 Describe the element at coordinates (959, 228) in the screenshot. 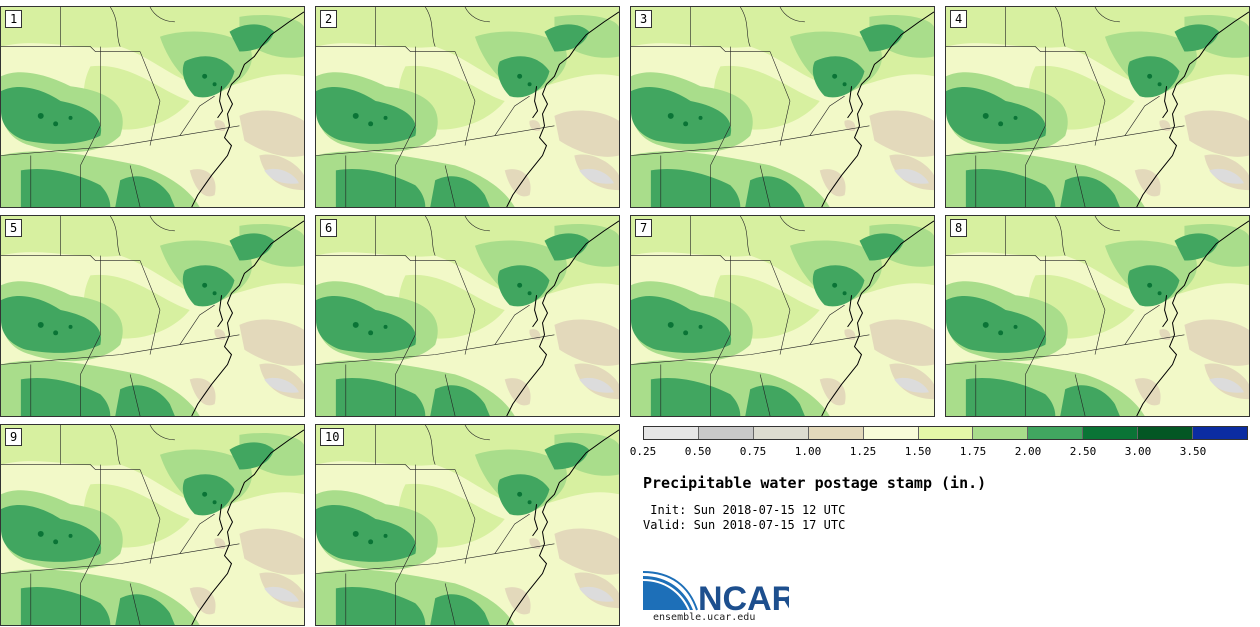

I see `panel-number: 8` at that location.